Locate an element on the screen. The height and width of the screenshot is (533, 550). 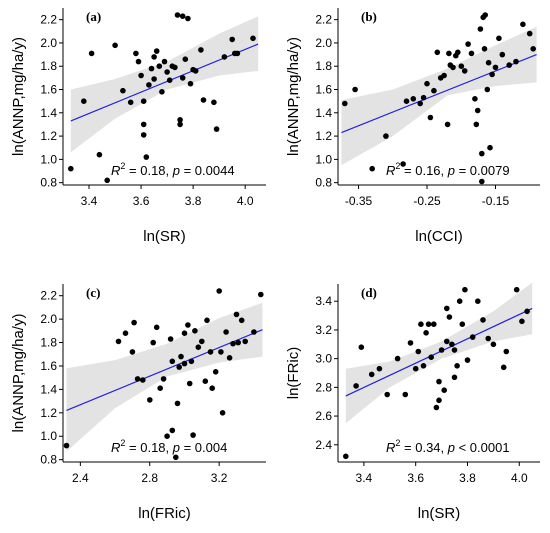
p-value: = 0.0044 is located at coordinates (207, 170).